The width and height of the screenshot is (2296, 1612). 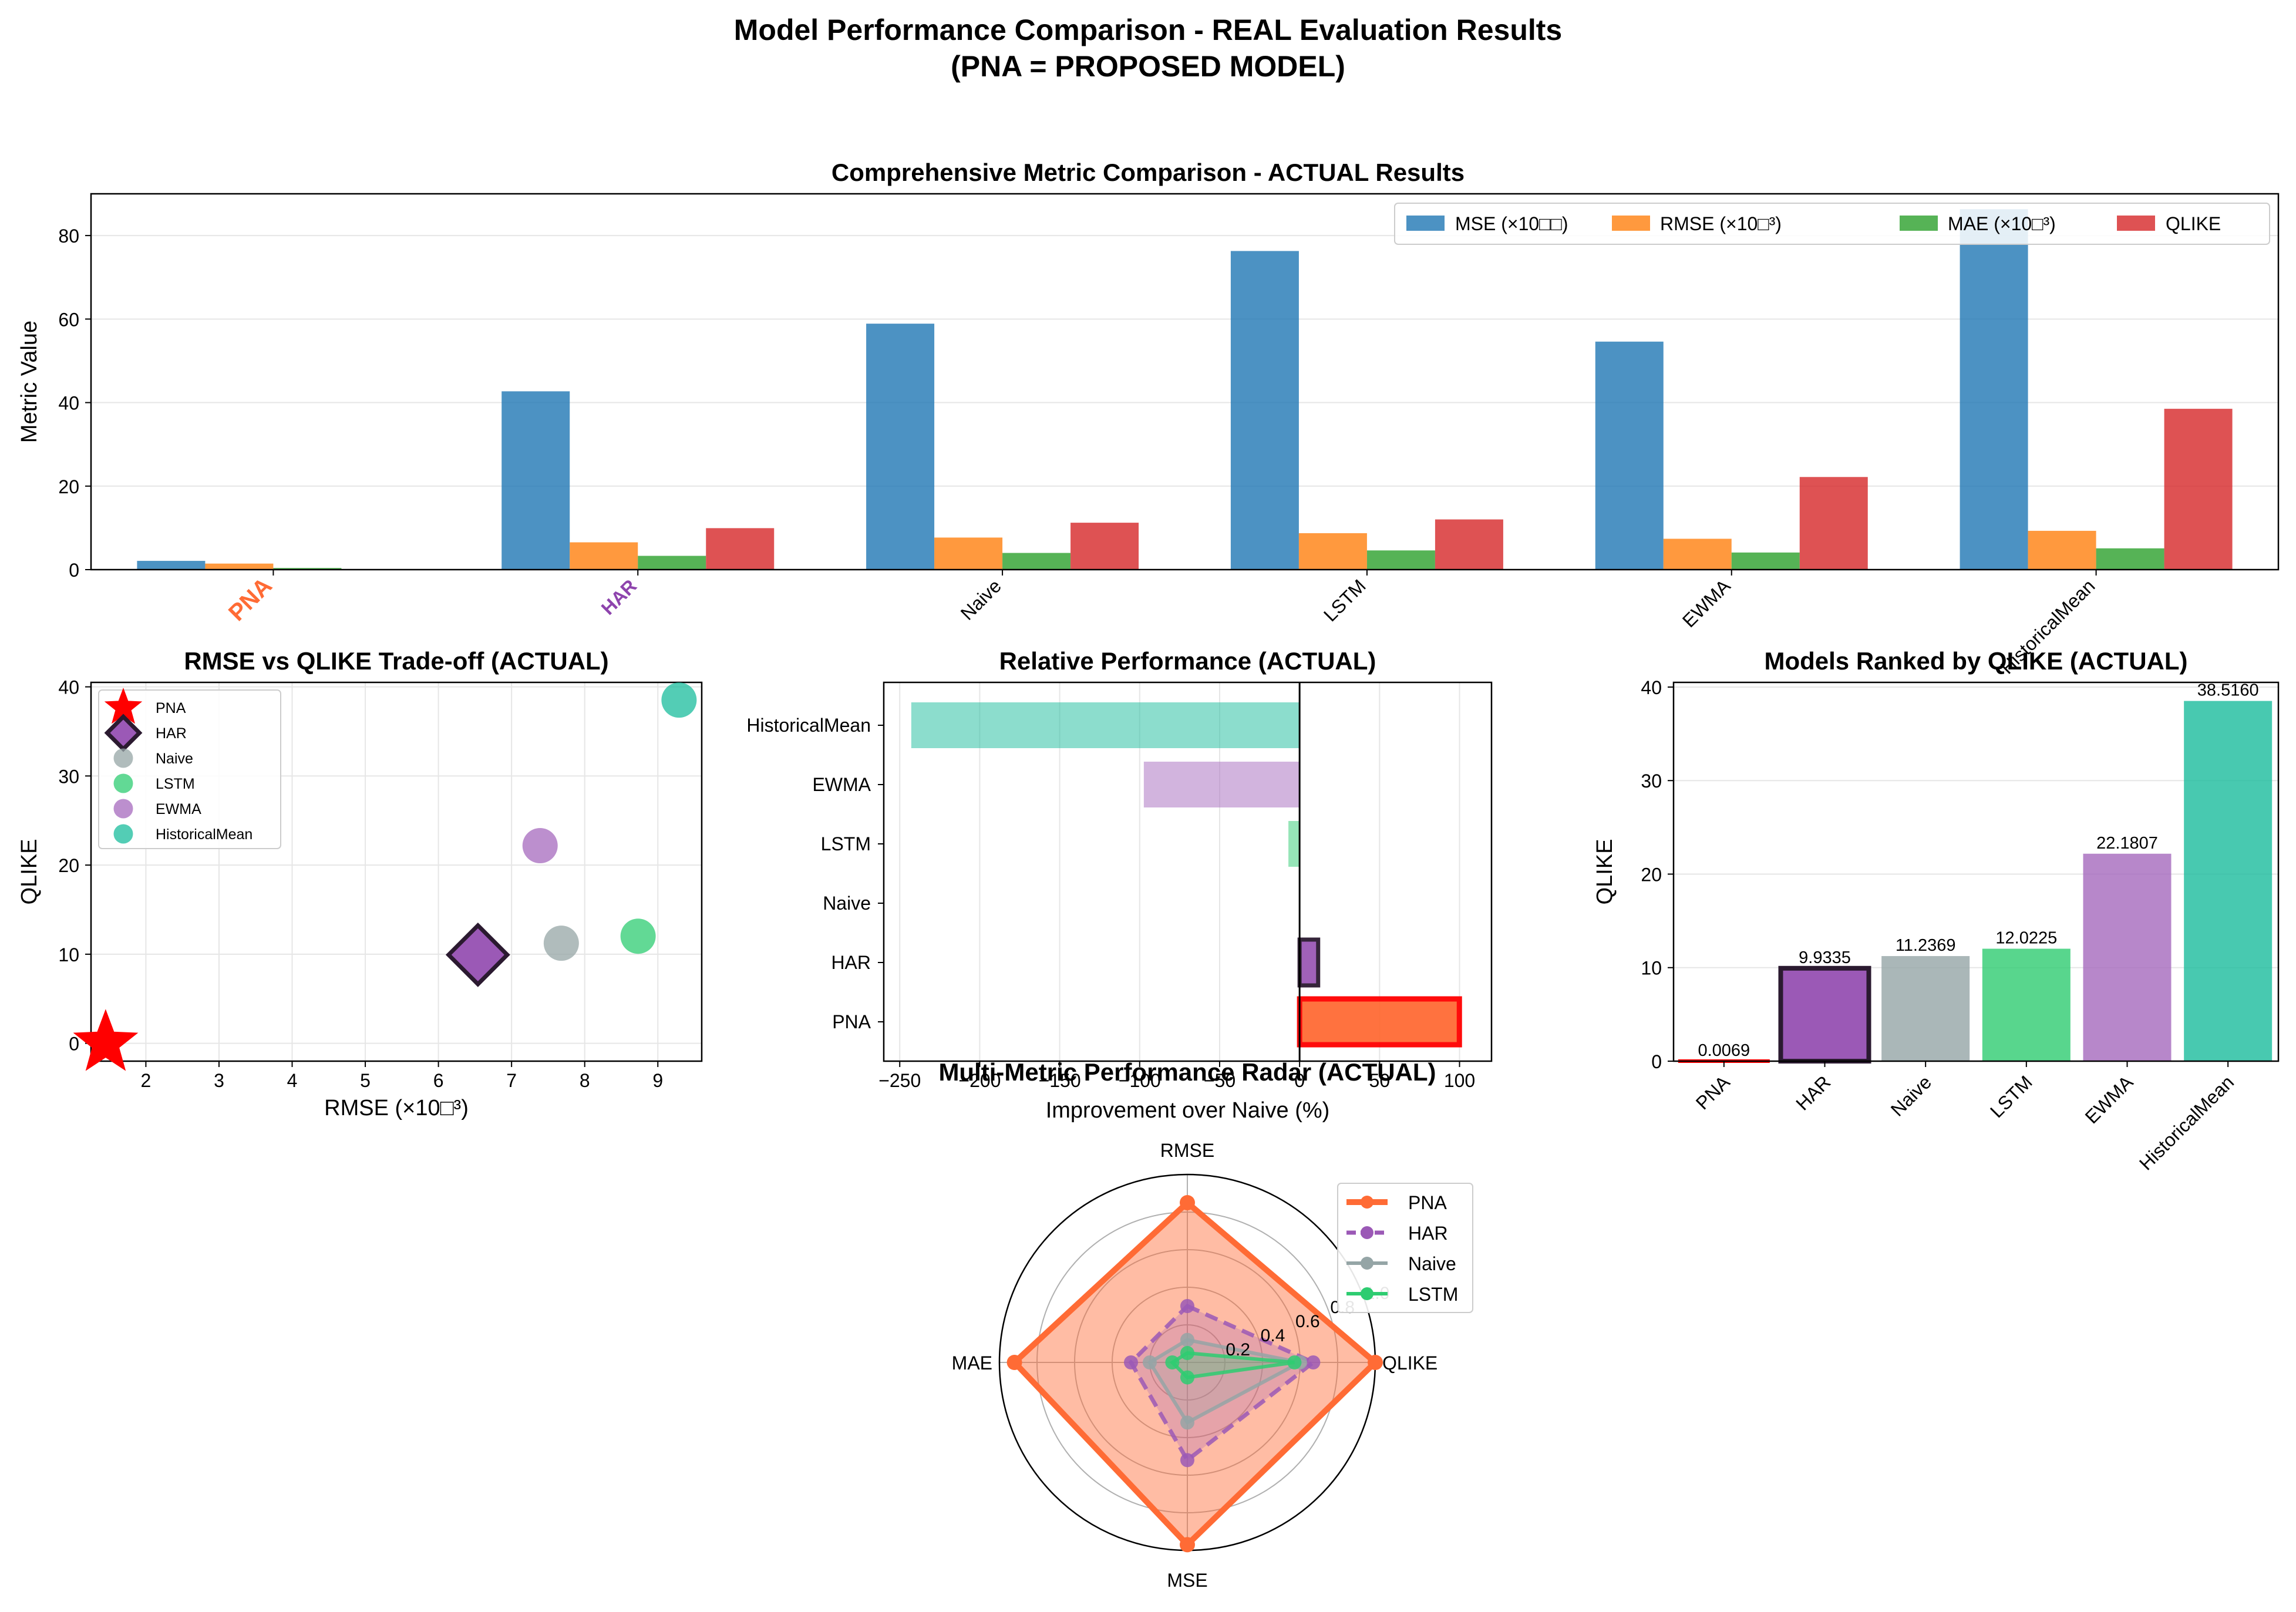 I want to click on x-tick-label: 2, so click(x=146, y=1080).